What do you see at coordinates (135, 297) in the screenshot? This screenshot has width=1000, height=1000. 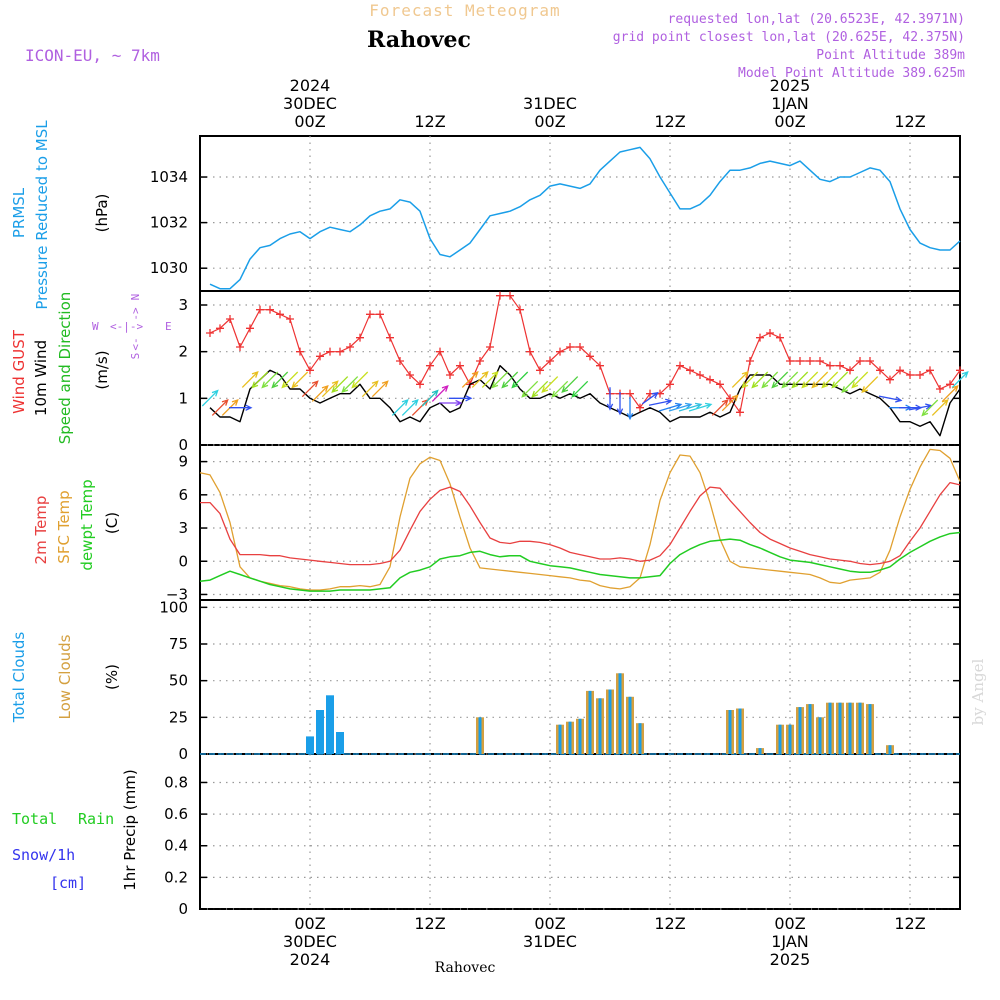 I see `compass-n: N` at bounding box center [135, 297].